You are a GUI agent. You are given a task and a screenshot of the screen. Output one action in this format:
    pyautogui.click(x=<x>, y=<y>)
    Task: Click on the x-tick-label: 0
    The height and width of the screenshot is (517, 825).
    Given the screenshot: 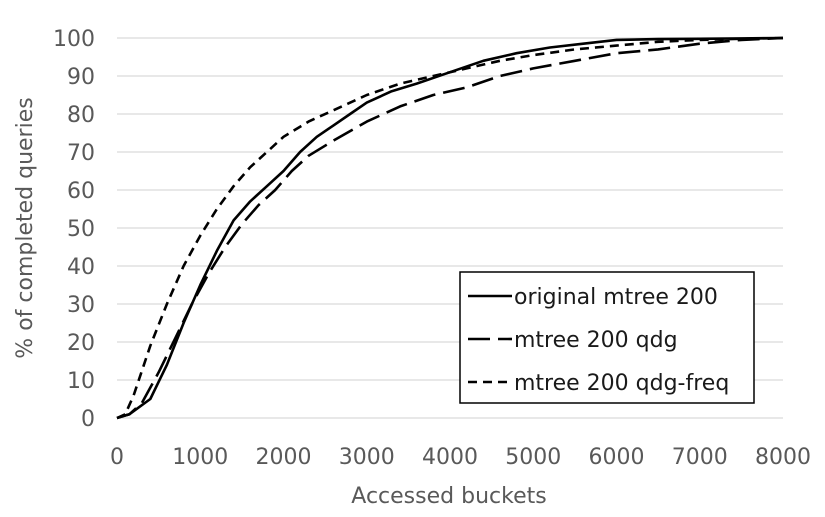 What is the action you would take?
    pyautogui.click(x=117, y=457)
    